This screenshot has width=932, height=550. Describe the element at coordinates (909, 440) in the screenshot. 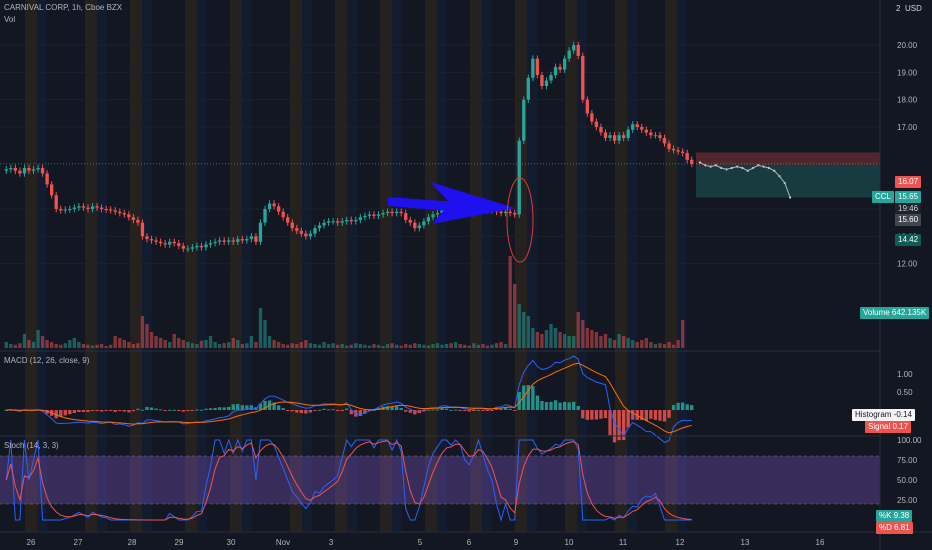

I see `stoch-tick-label: 100.00` at that location.